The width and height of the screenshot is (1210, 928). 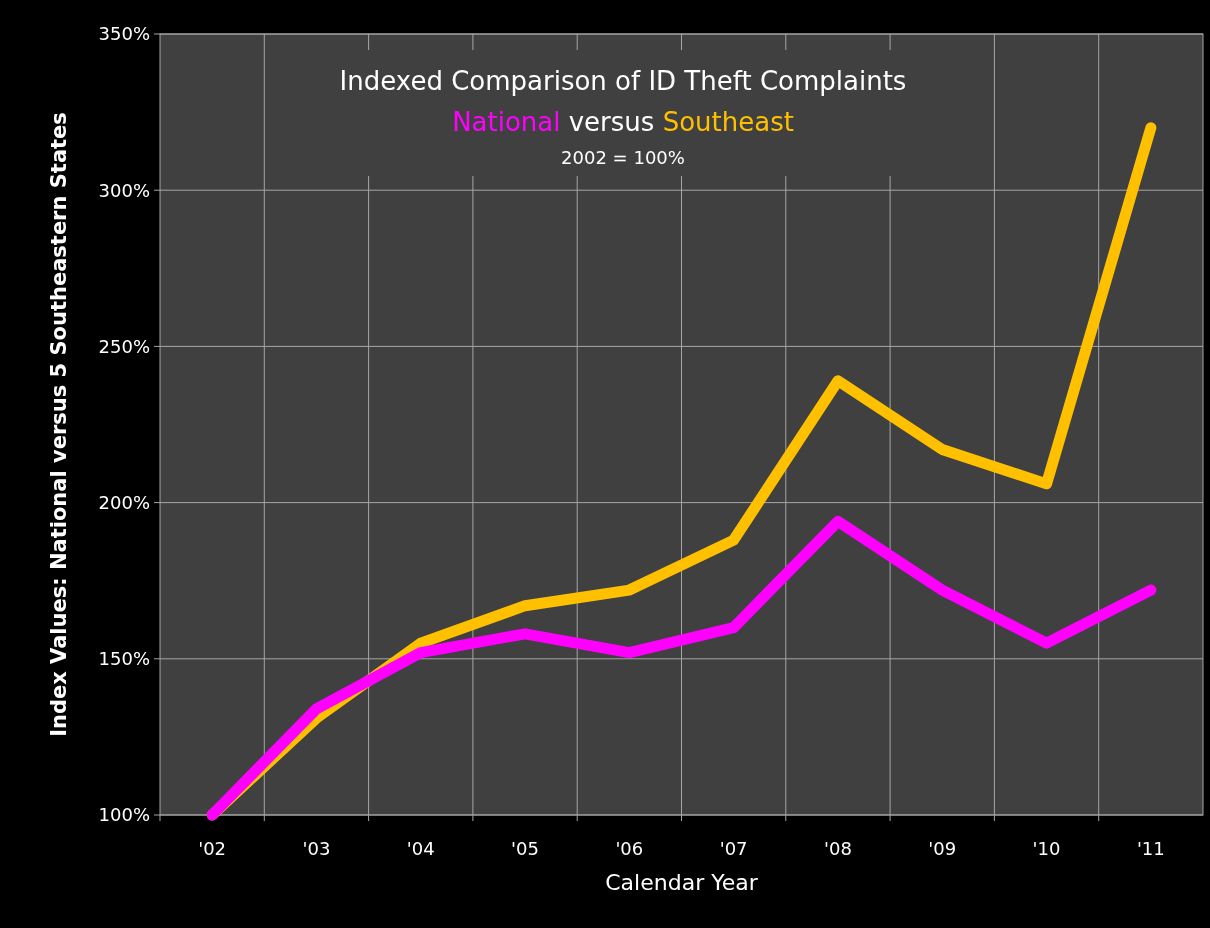 What do you see at coordinates (124, 190) in the screenshot?
I see `y-tick-label: 300%` at bounding box center [124, 190].